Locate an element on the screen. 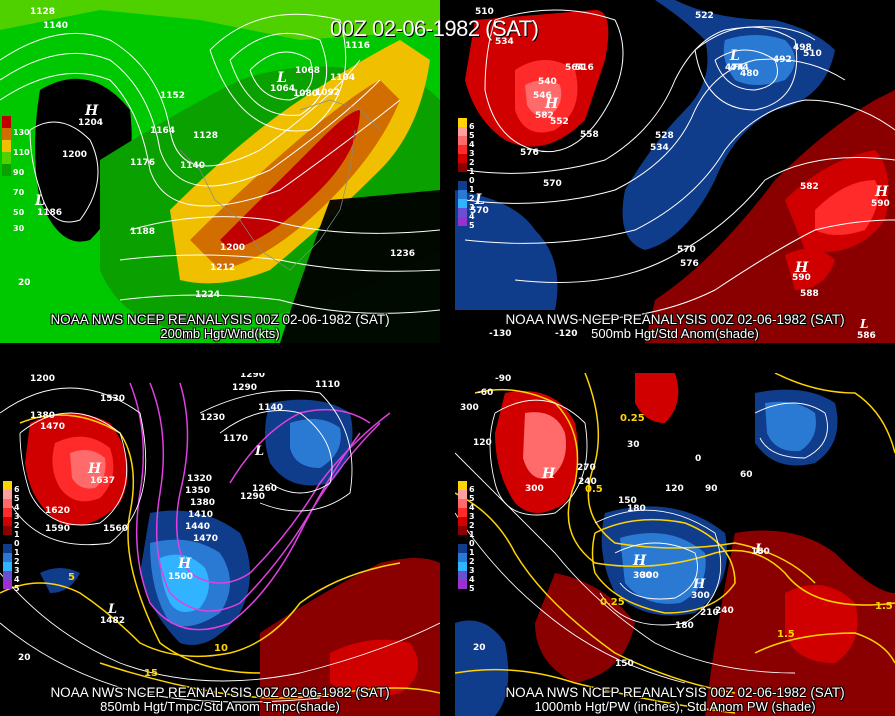  contour-label: 120 is located at coordinates (674, 489).